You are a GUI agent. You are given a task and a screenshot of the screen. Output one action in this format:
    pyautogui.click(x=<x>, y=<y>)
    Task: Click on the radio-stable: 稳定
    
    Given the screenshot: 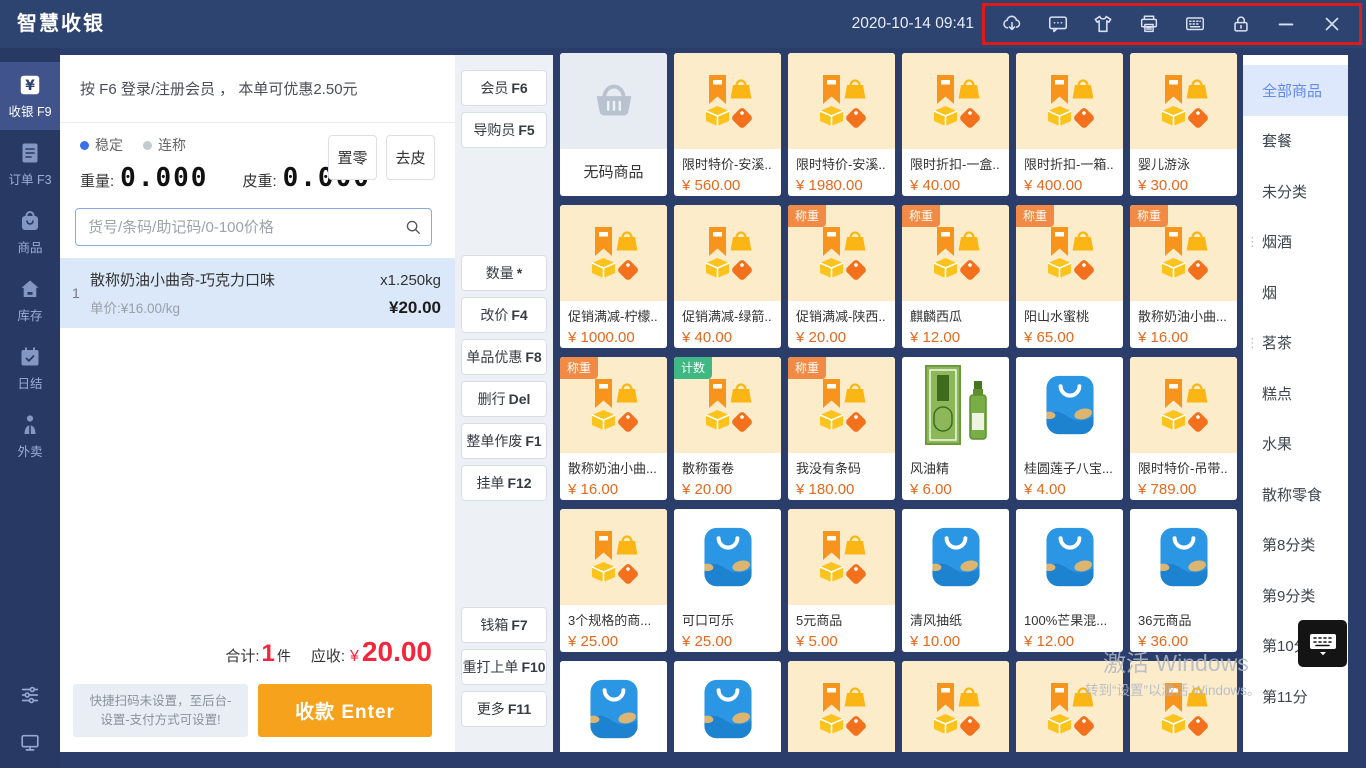 What is the action you would take?
    pyautogui.click(x=101, y=145)
    